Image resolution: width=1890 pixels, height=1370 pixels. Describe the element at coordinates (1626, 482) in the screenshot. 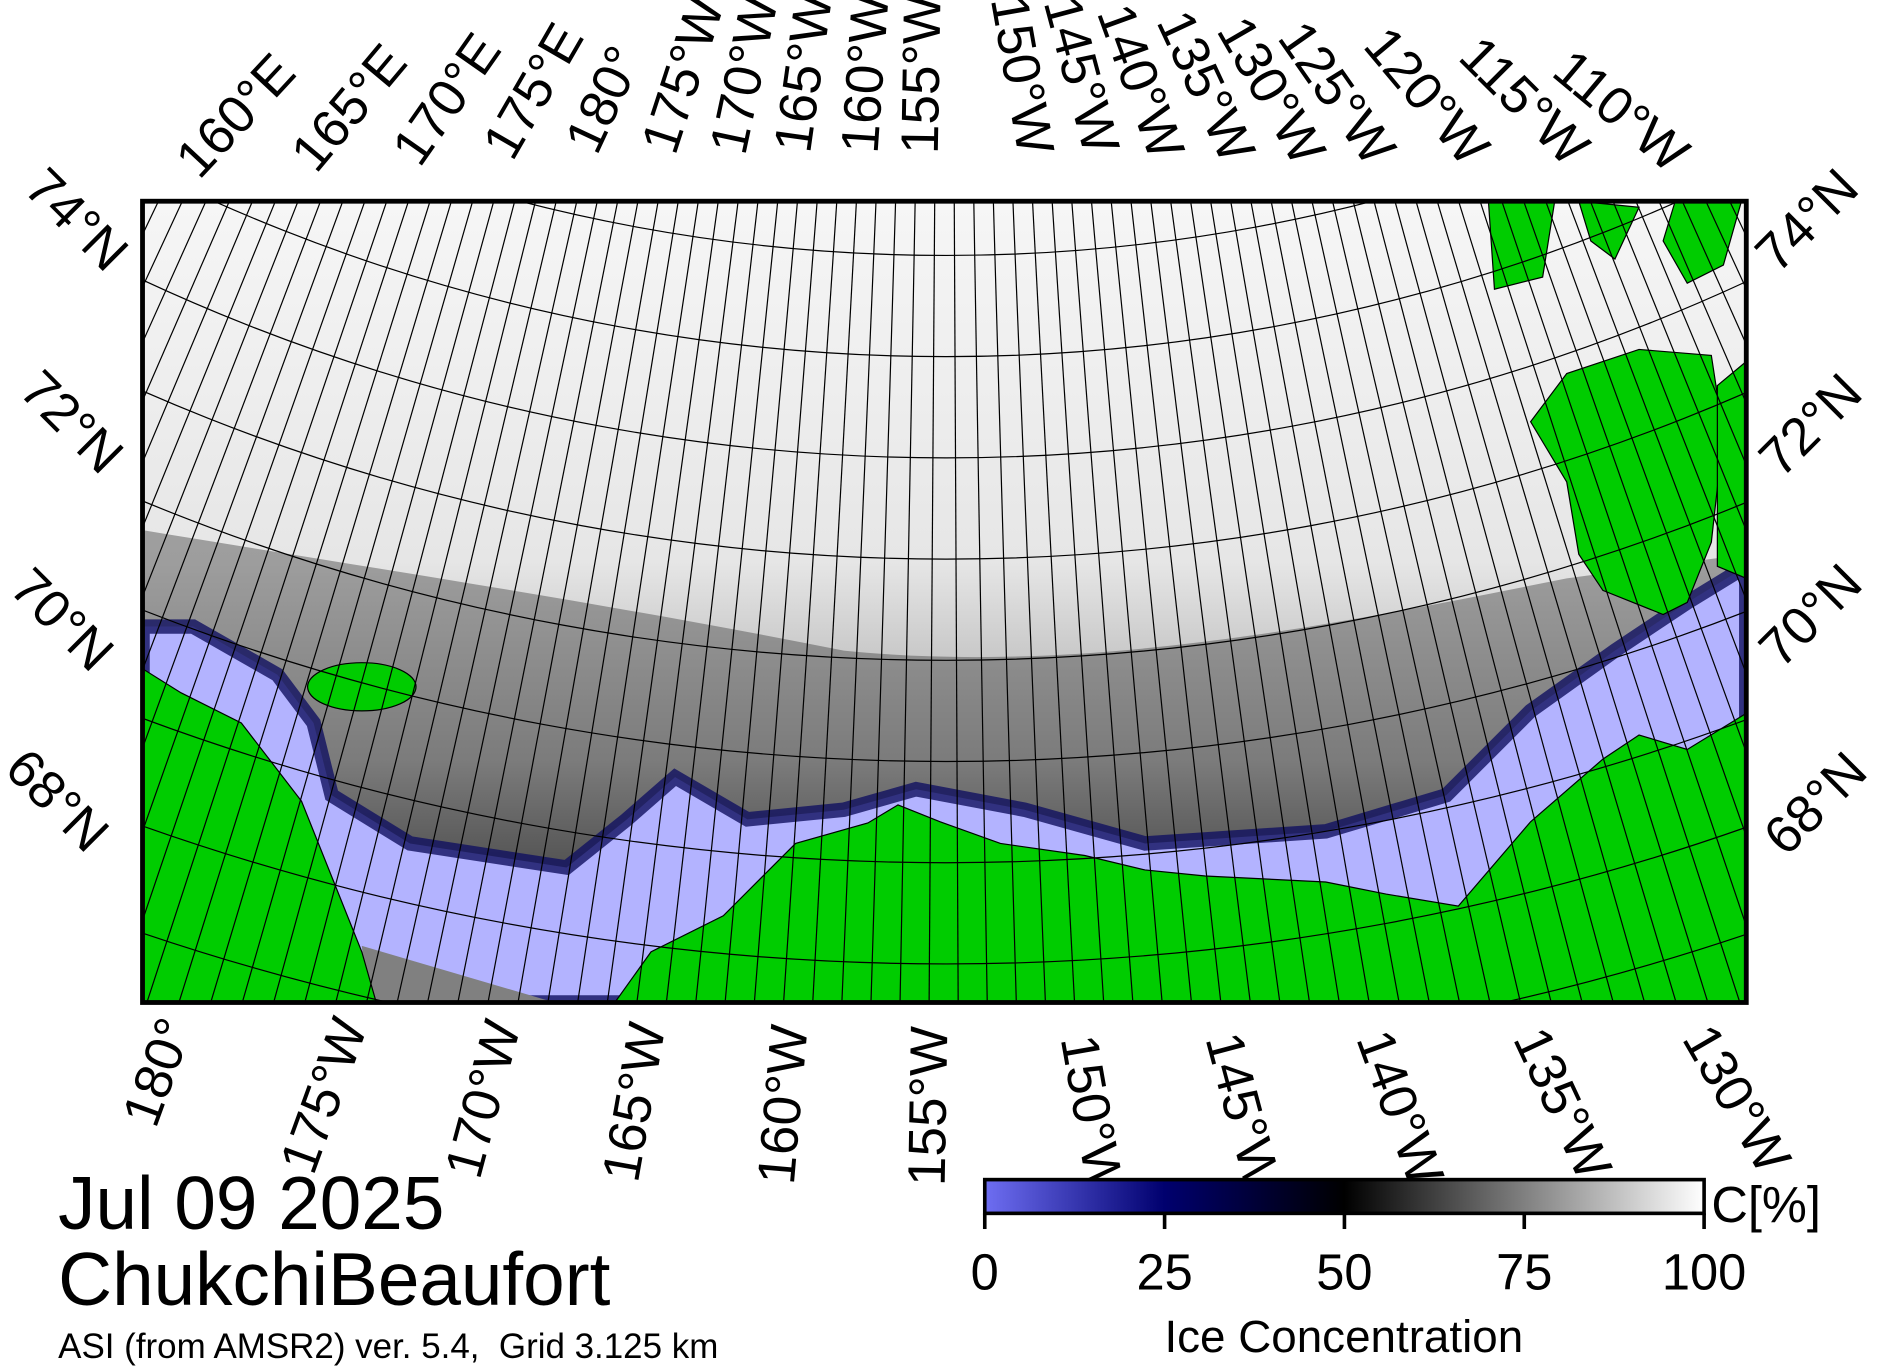

I see `banks-island` at that location.